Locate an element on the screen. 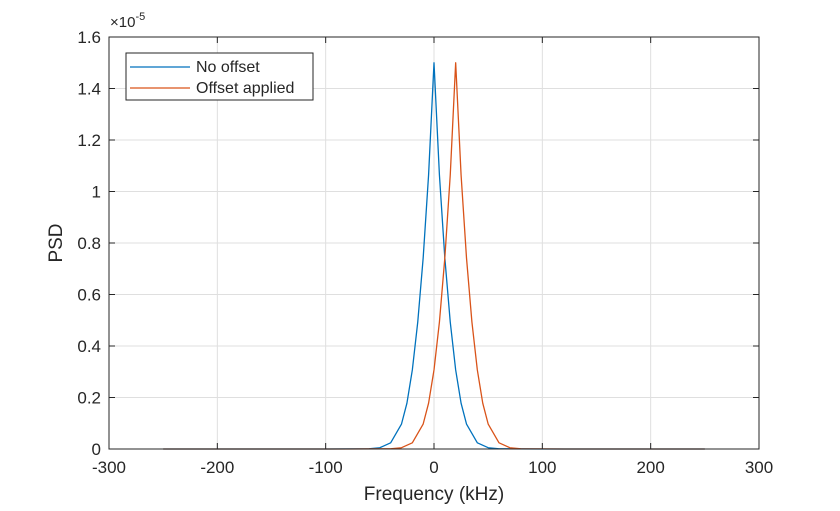  y-tick-label: 0.4 is located at coordinates (89, 346).